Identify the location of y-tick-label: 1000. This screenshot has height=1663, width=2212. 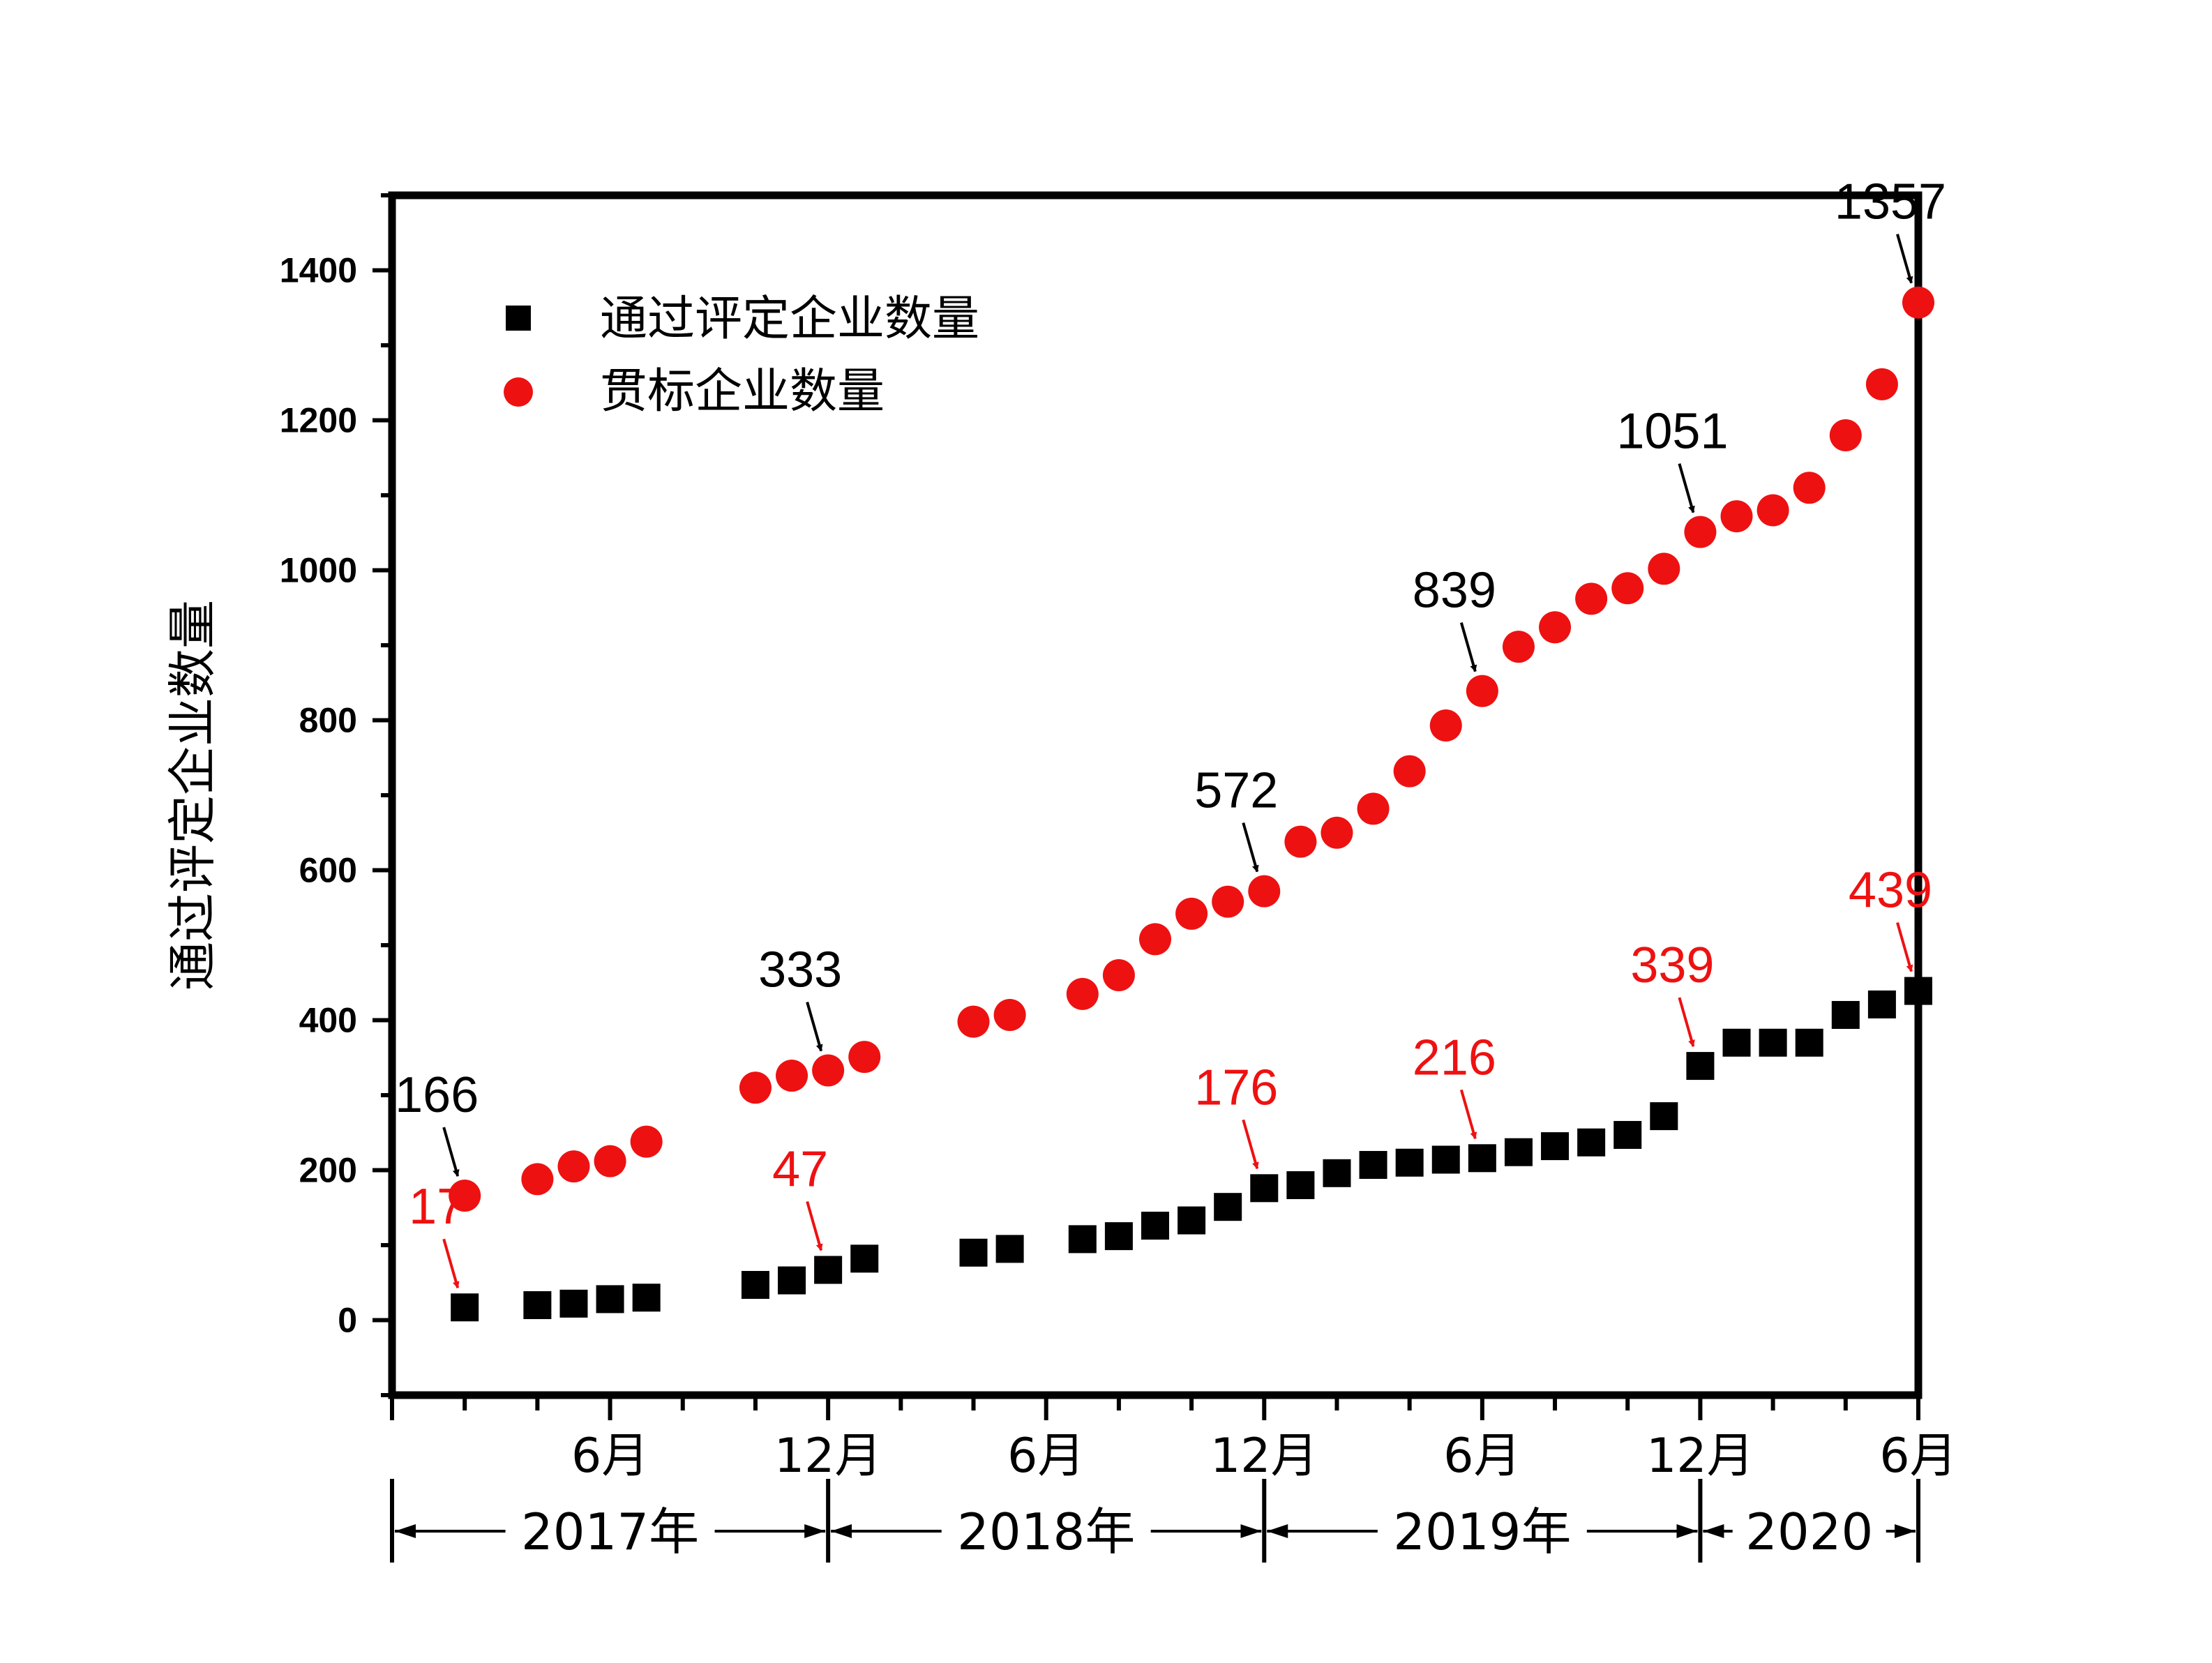
(318, 570).